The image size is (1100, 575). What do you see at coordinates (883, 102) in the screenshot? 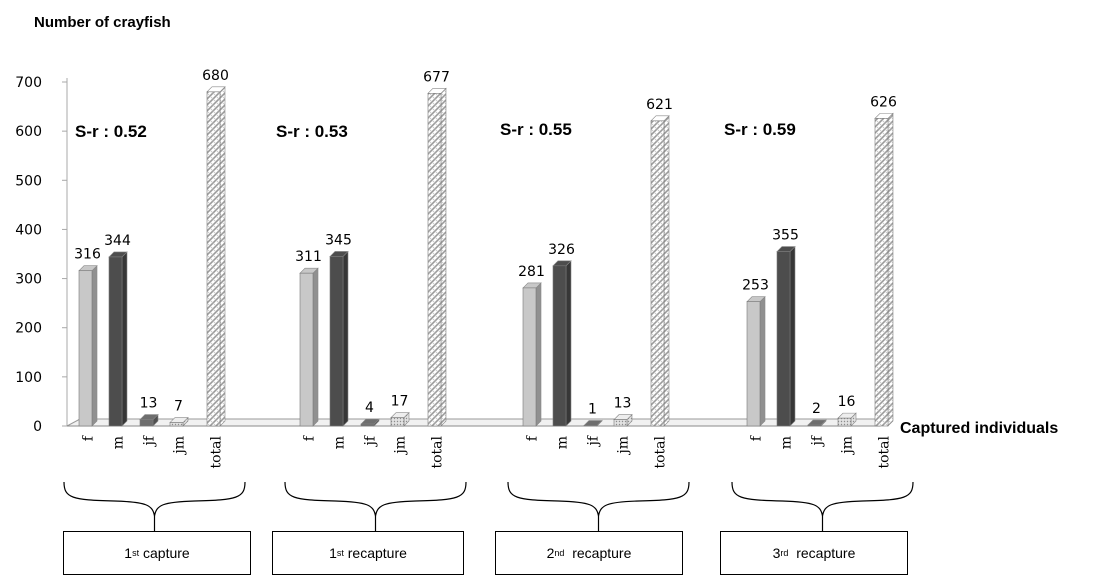
I see `data-label: 626` at bounding box center [883, 102].